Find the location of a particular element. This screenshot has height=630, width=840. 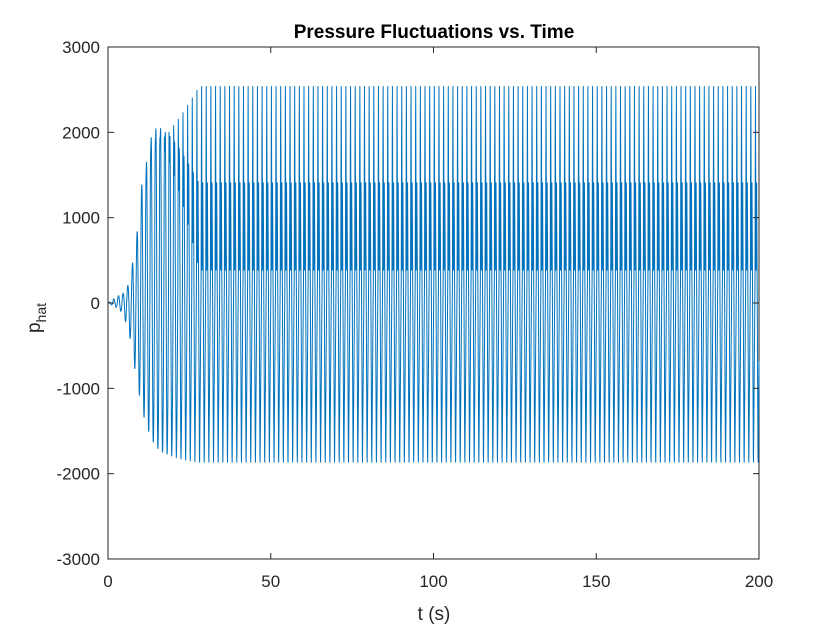

y-tick-label: -3000 is located at coordinates (78, 559).